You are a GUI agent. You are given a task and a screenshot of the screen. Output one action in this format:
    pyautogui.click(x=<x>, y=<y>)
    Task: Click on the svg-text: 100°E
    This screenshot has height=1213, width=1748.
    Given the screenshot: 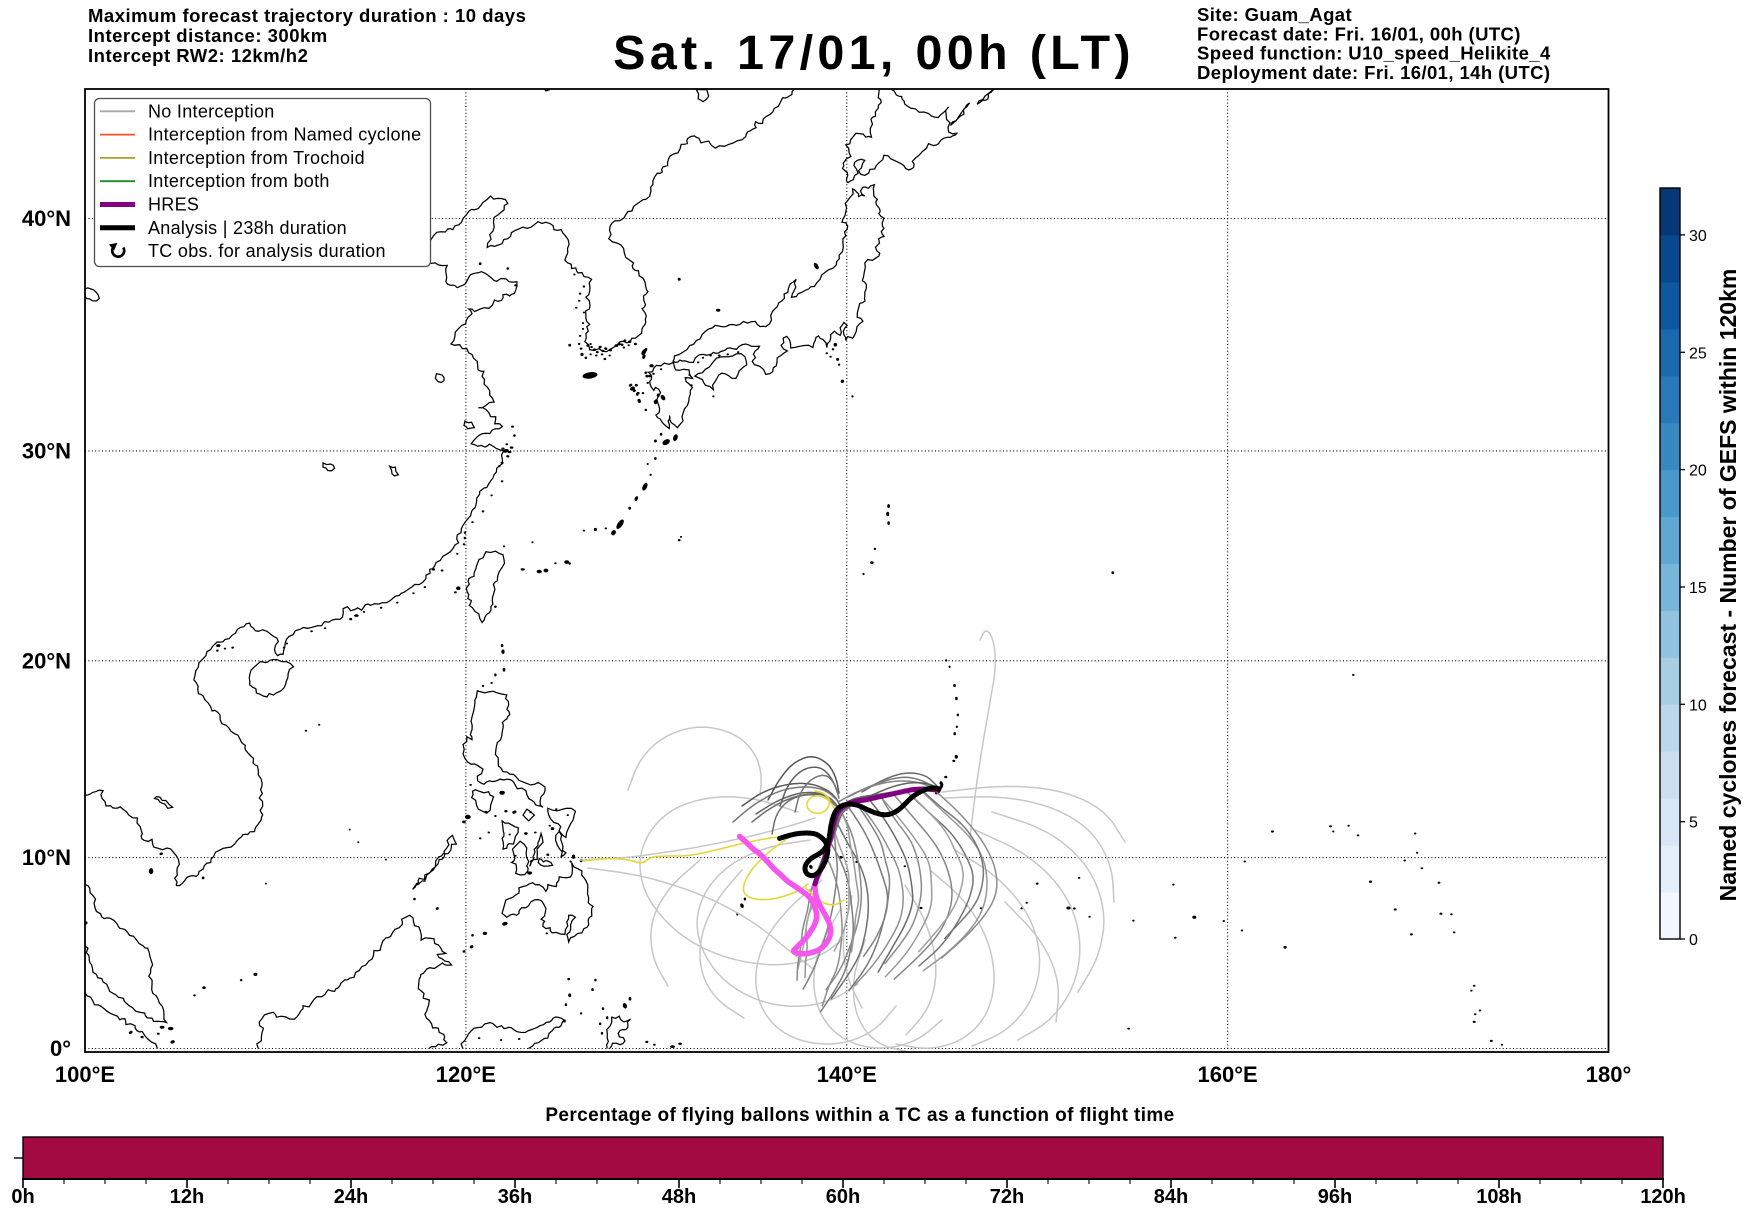 What is the action you would take?
    pyautogui.click(x=85, y=1074)
    